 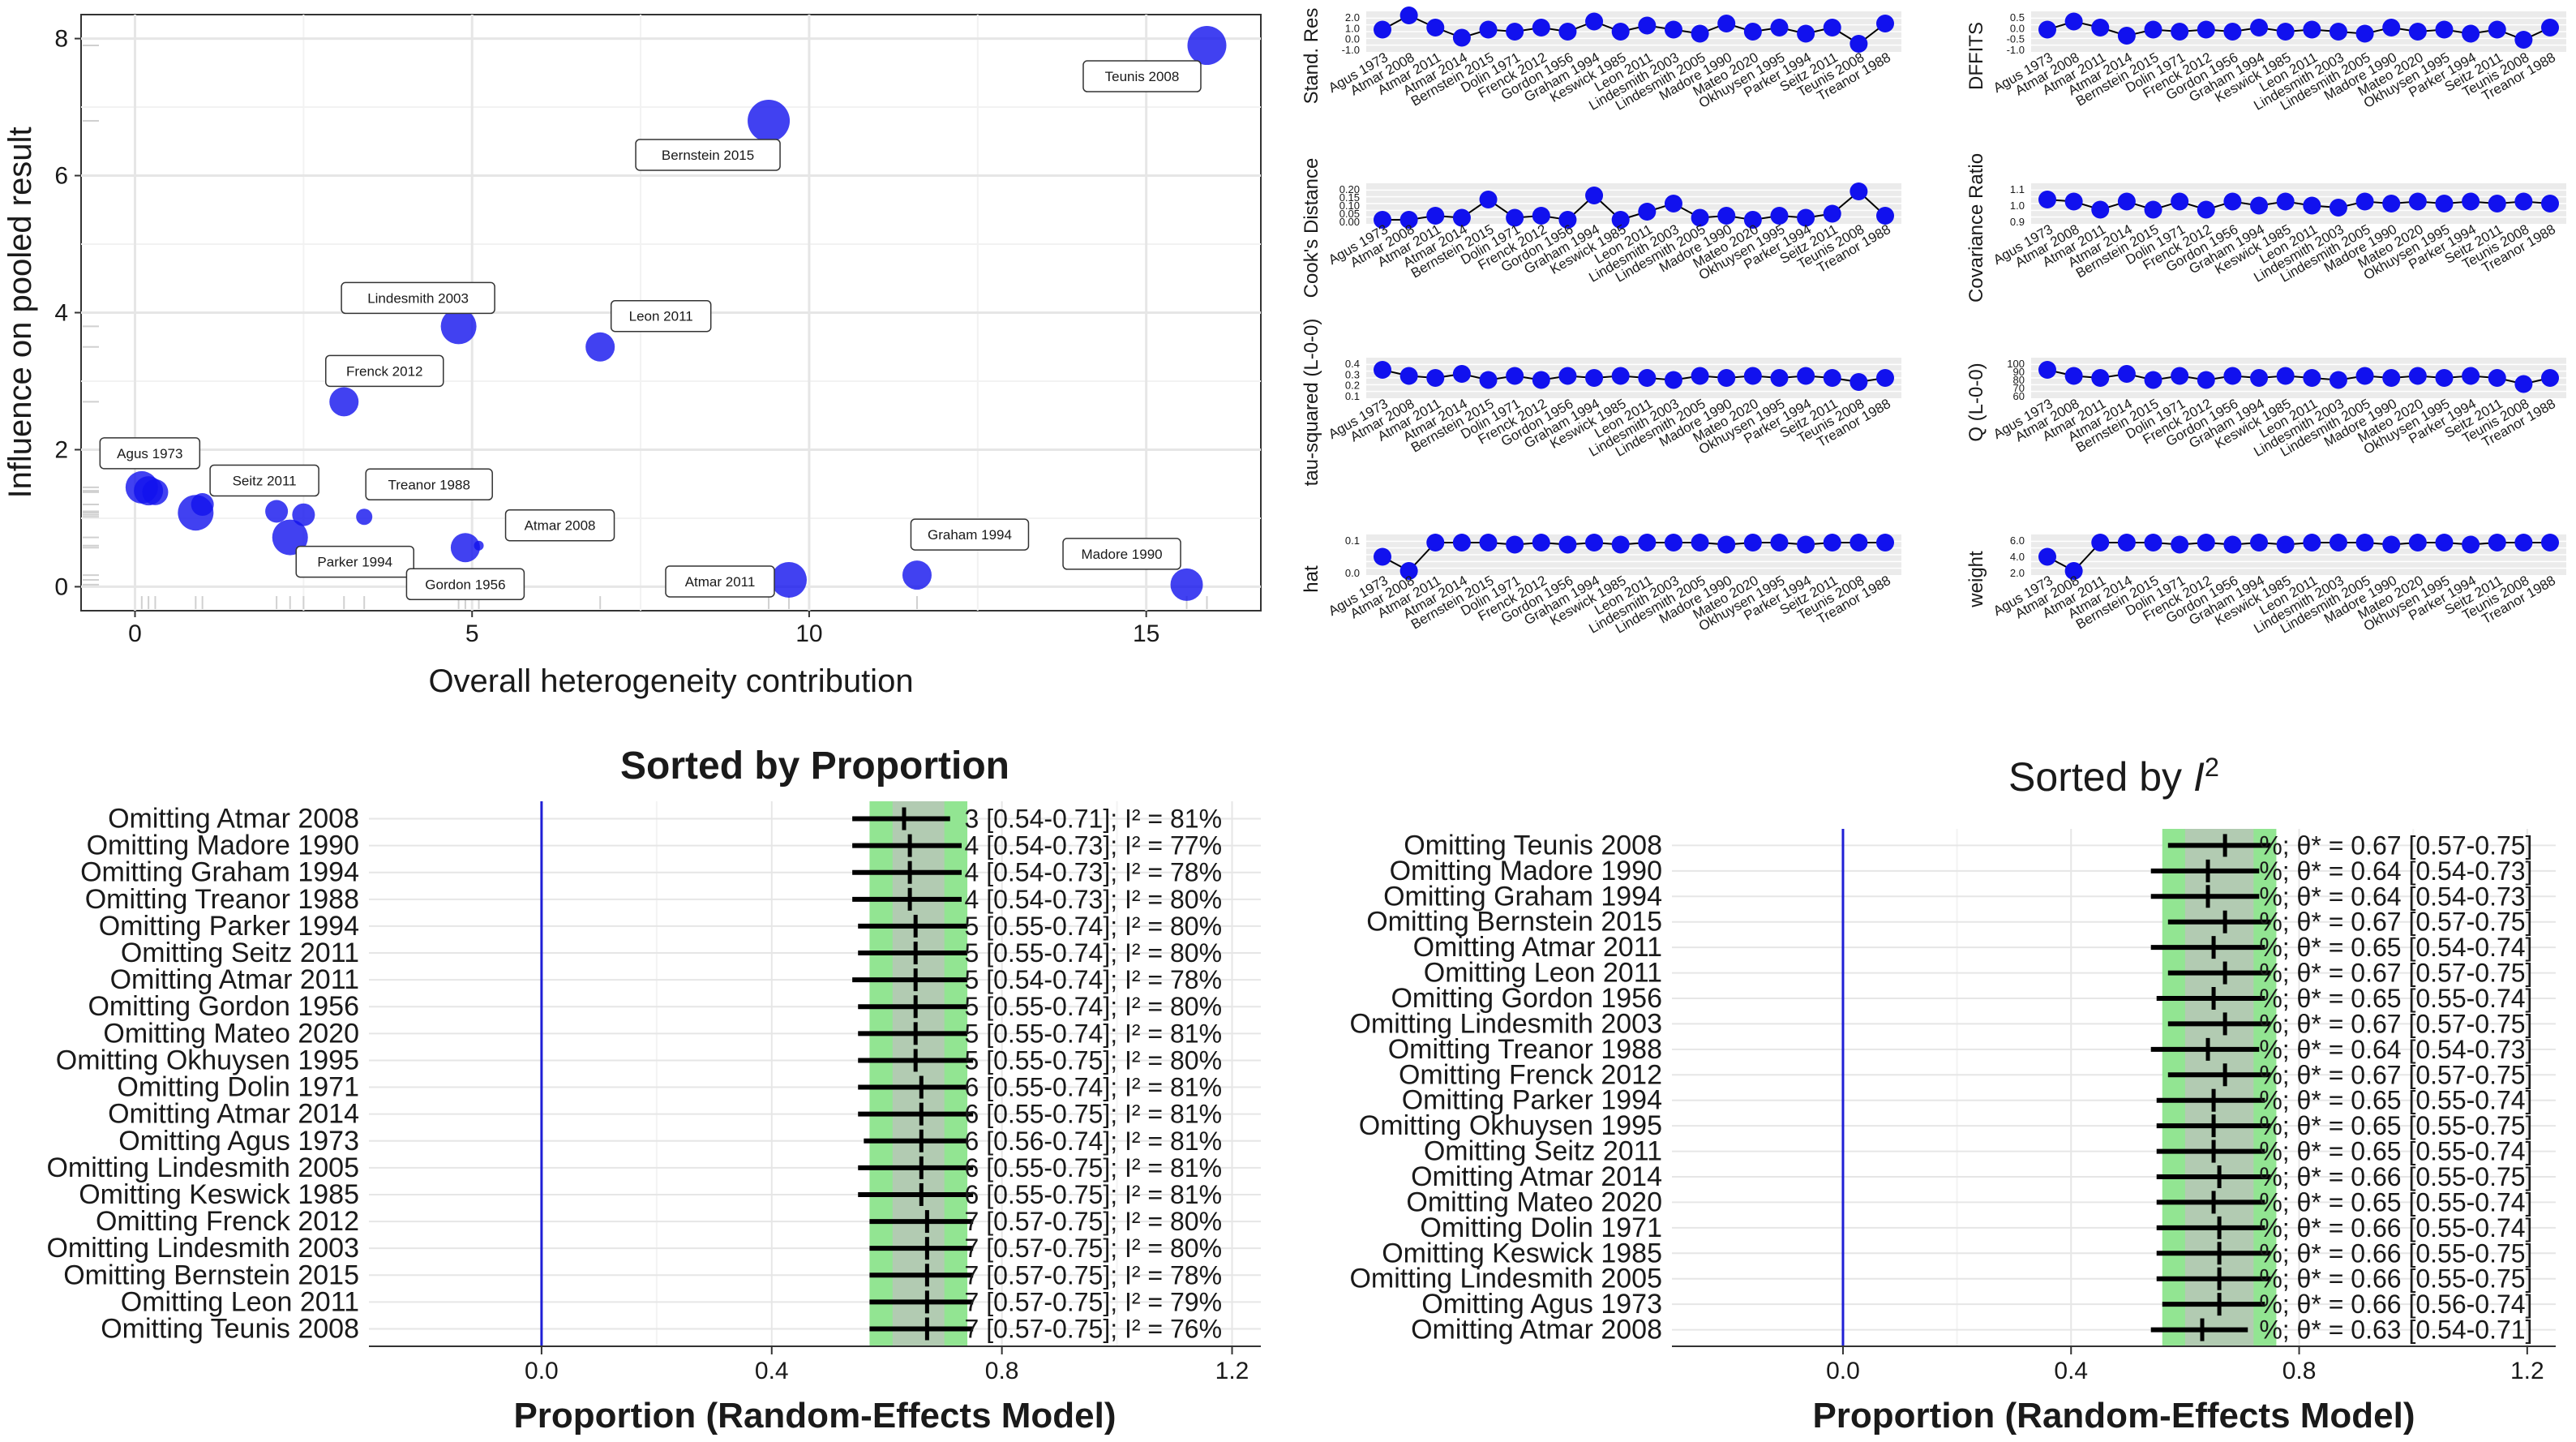 What do you see at coordinates (61, 39) in the screenshot?
I see `y-tick-label: 8` at bounding box center [61, 39].